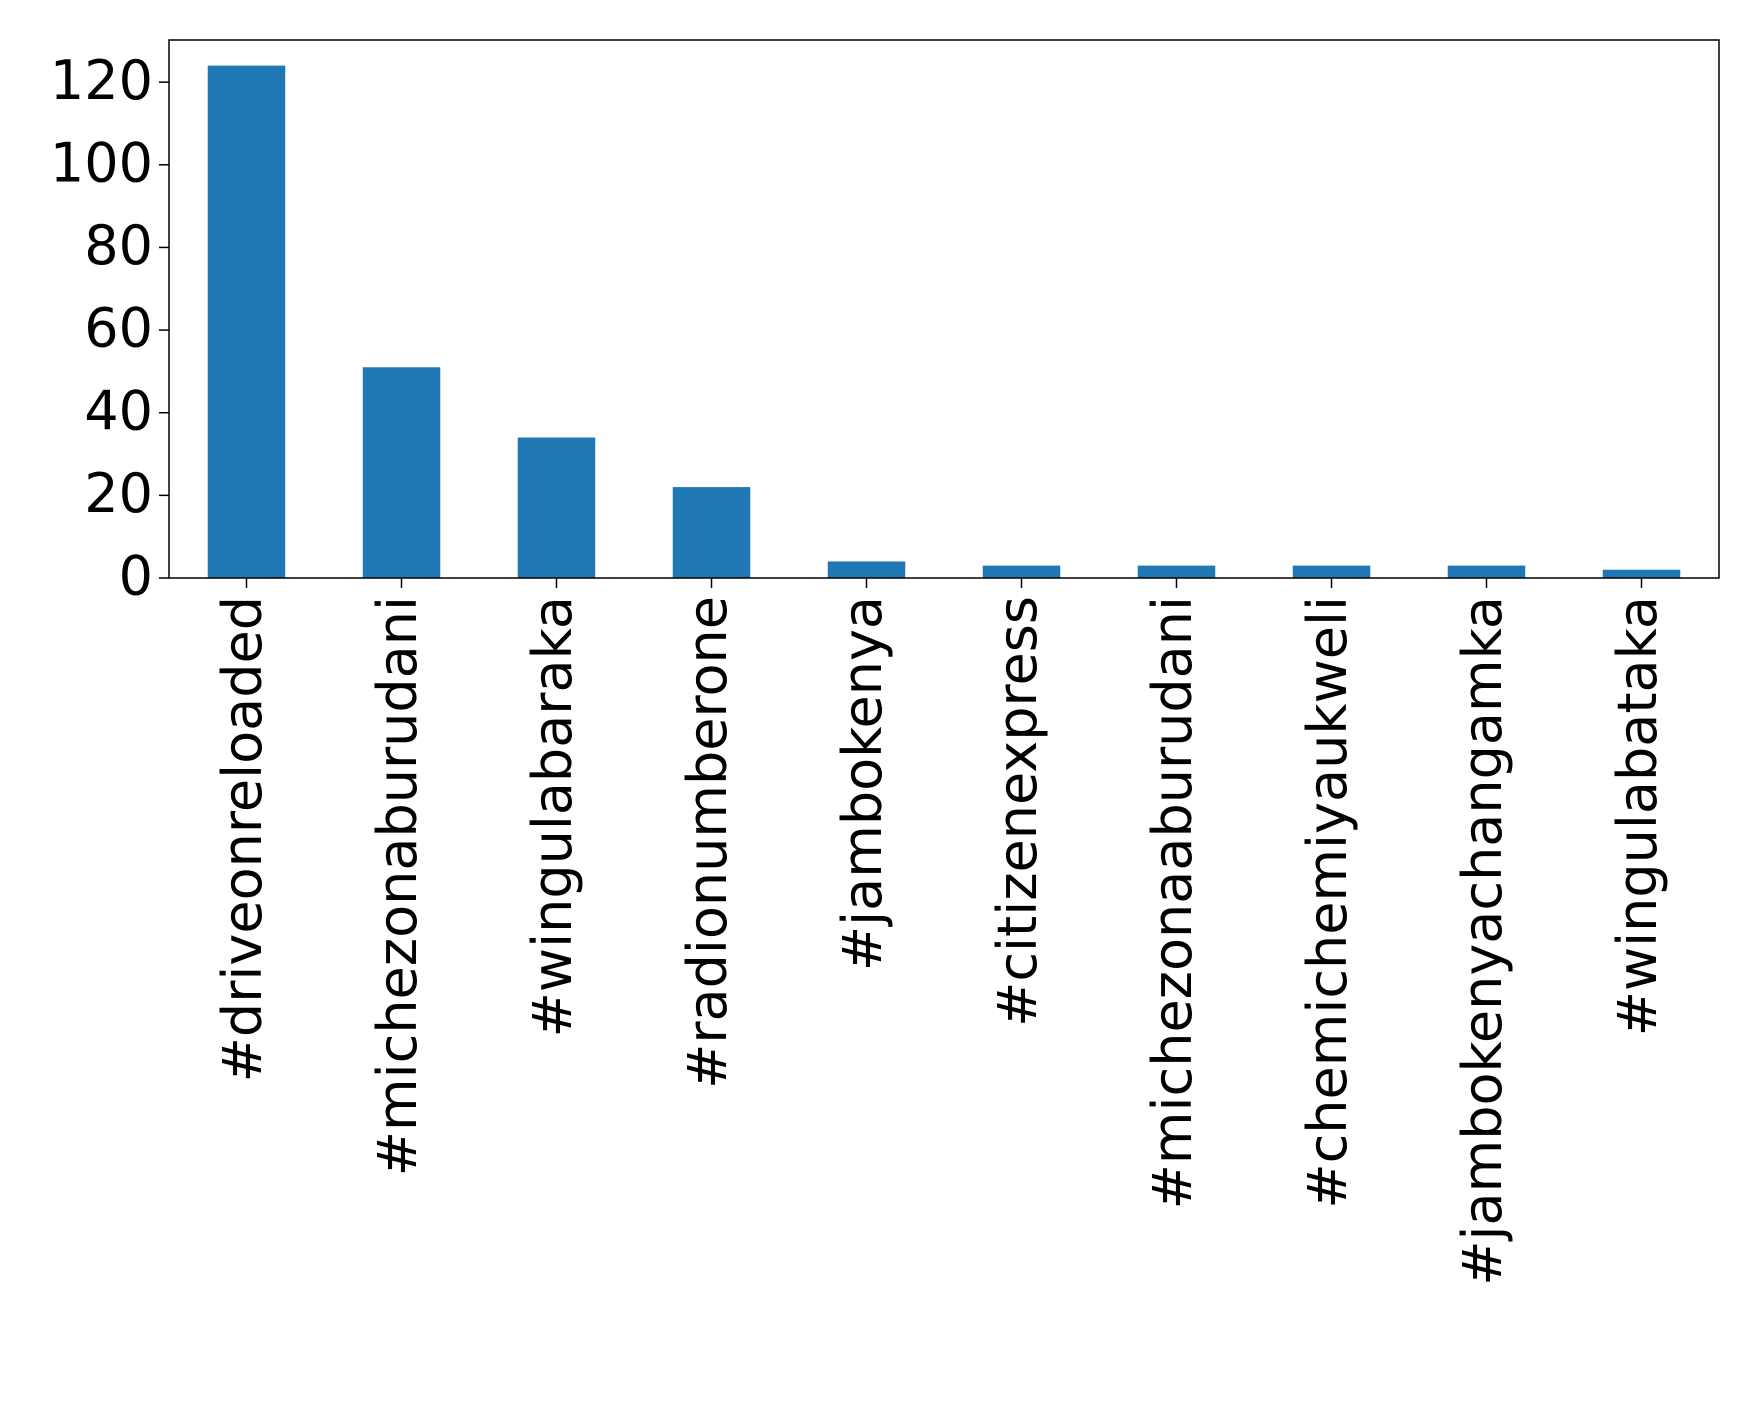 Image resolution: width=1758 pixels, height=1426 pixels. Describe the element at coordinates (1172, 902) in the screenshot. I see `x-tick-label: #michezonaaburudani` at that location.